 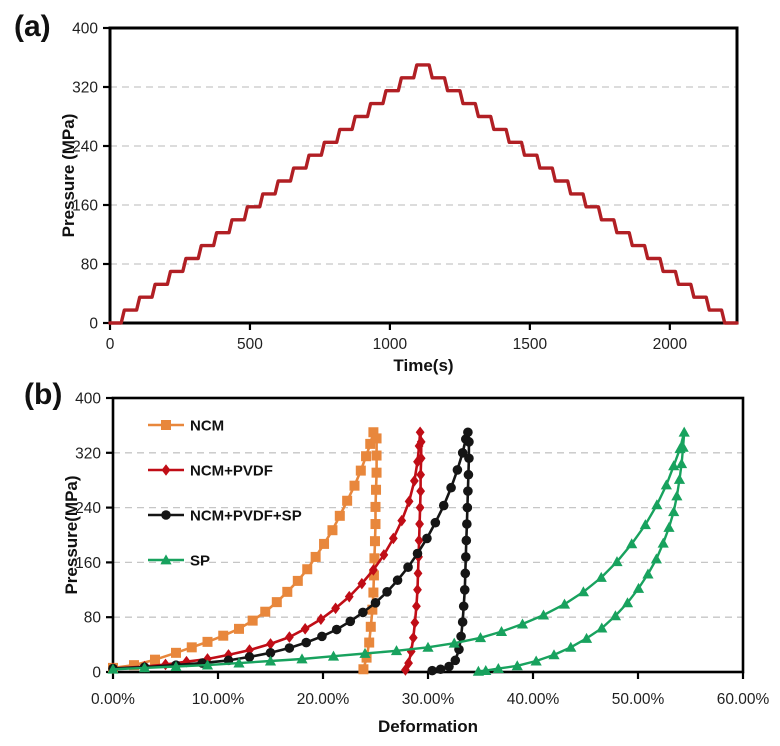 I want to click on legend-item-sp: SP, so click(x=179, y=561).